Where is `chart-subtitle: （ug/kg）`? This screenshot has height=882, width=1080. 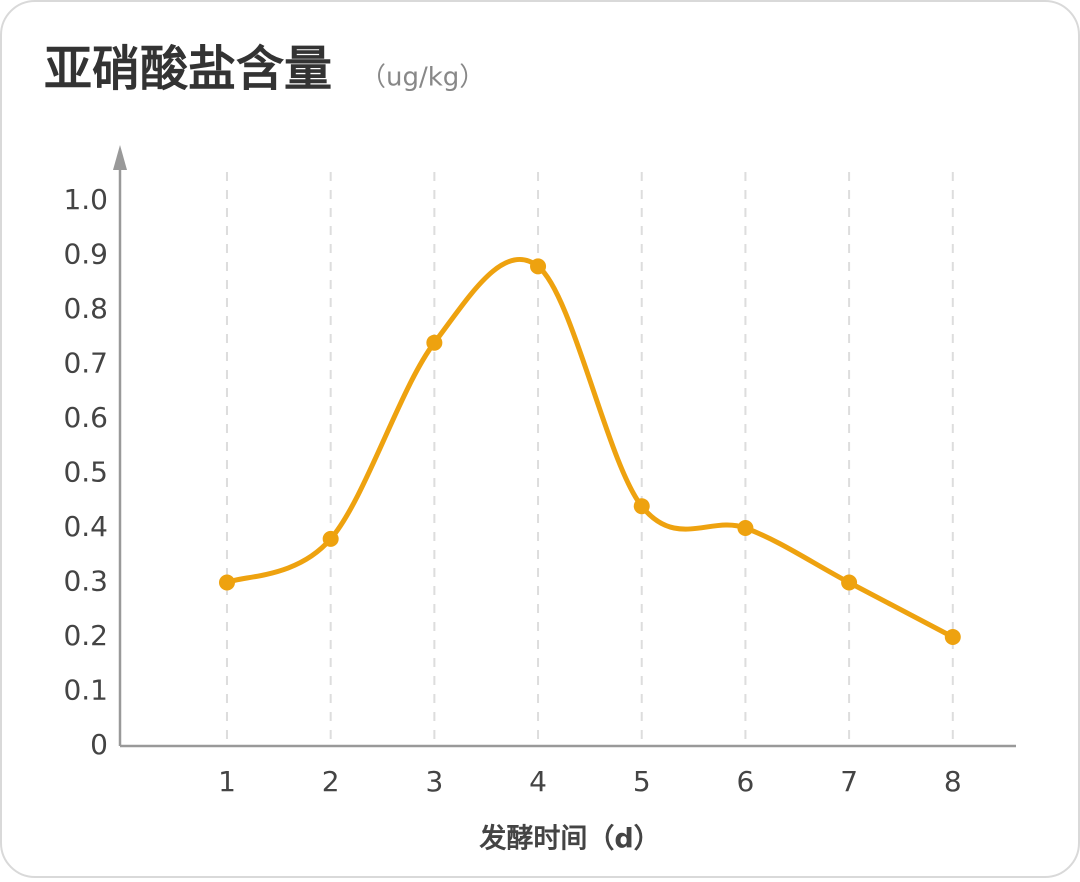
chart-subtitle: （ug/kg） is located at coordinates (422, 78).